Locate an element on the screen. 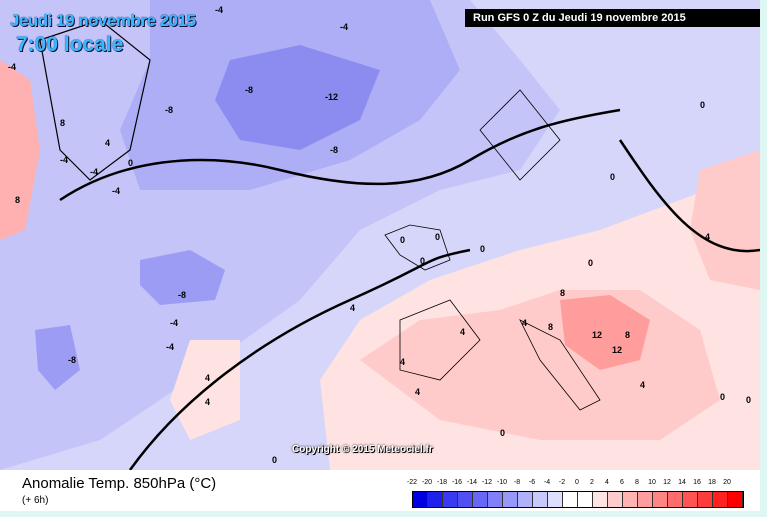 The width and height of the screenshot is (767, 517). legend-label: 16 is located at coordinates (697, 482).